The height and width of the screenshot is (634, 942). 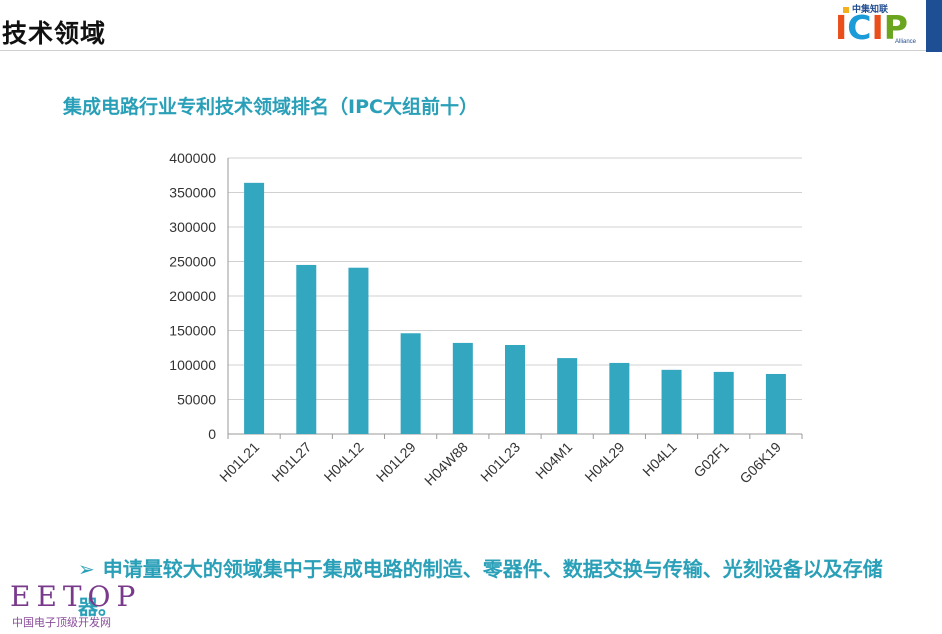 What do you see at coordinates (61, 622) in the screenshot?
I see `watermark-subtitle: 中国电子顶级开发网` at bounding box center [61, 622].